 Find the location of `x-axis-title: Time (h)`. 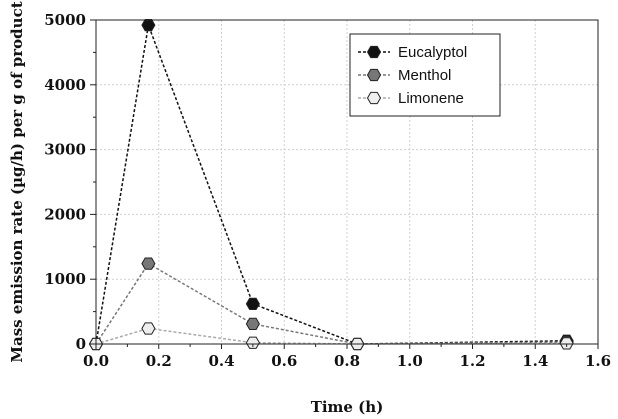

x-axis-title: Time (h) is located at coordinates (347, 407).